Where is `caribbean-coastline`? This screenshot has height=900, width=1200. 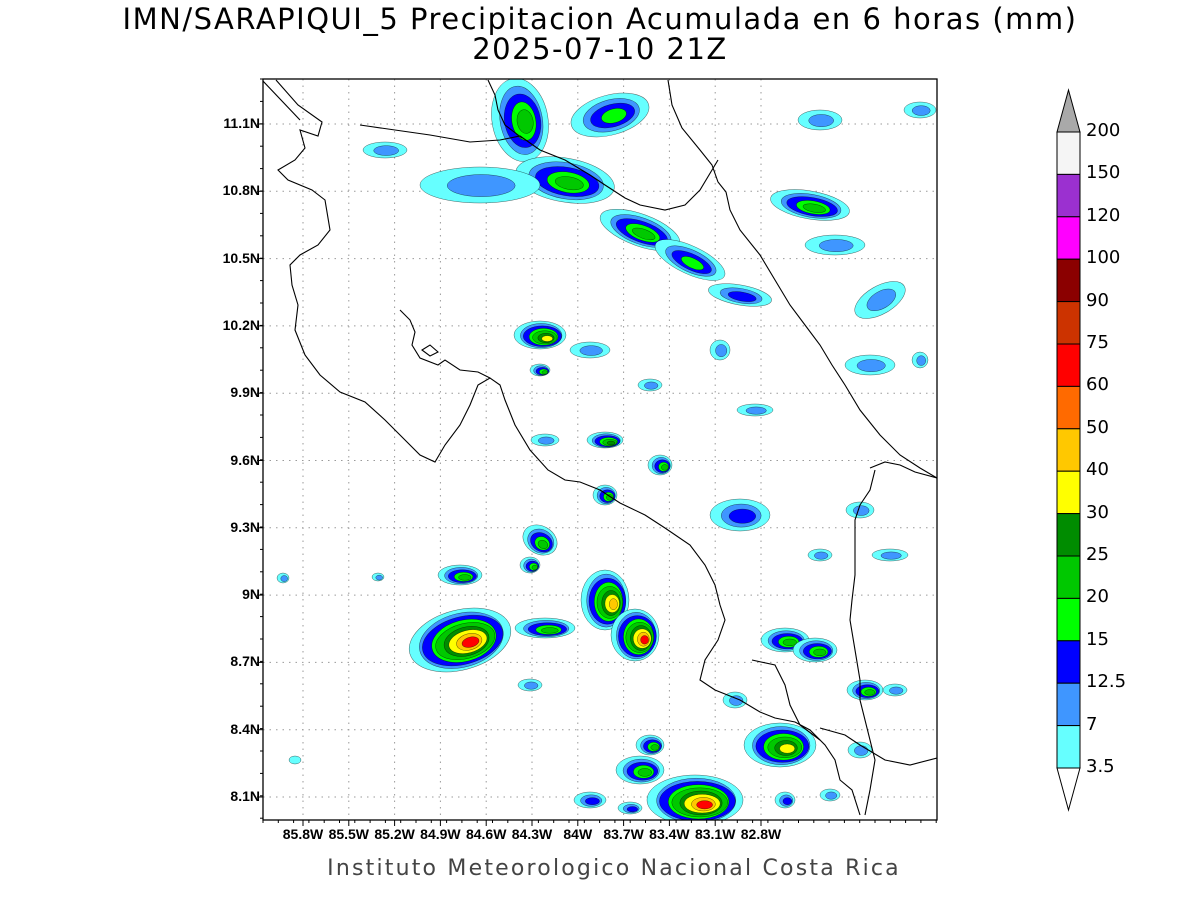 caribbean-coastline is located at coordinates (802, 279).